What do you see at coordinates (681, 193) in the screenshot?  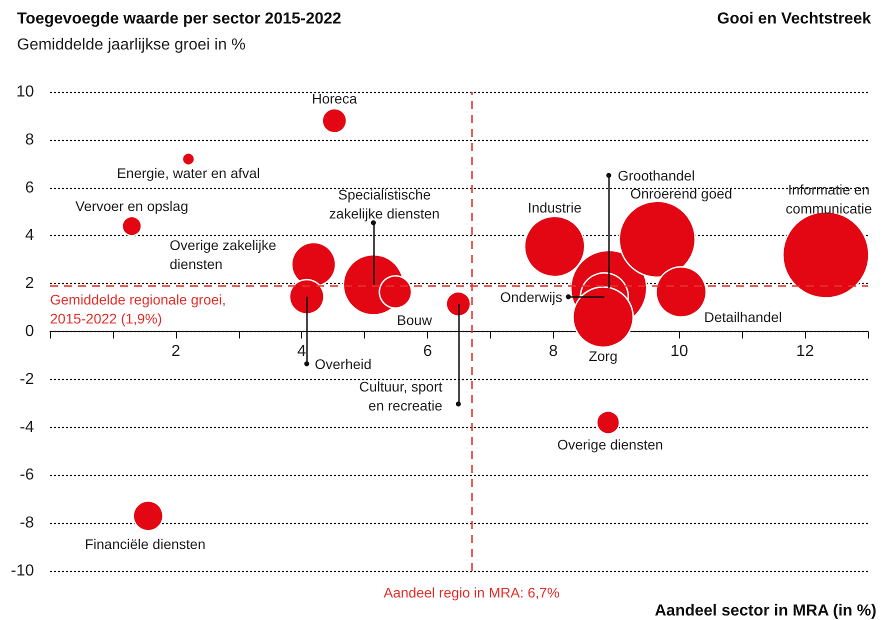 I see `annotation: Onroerend goed` at bounding box center [681, 193].